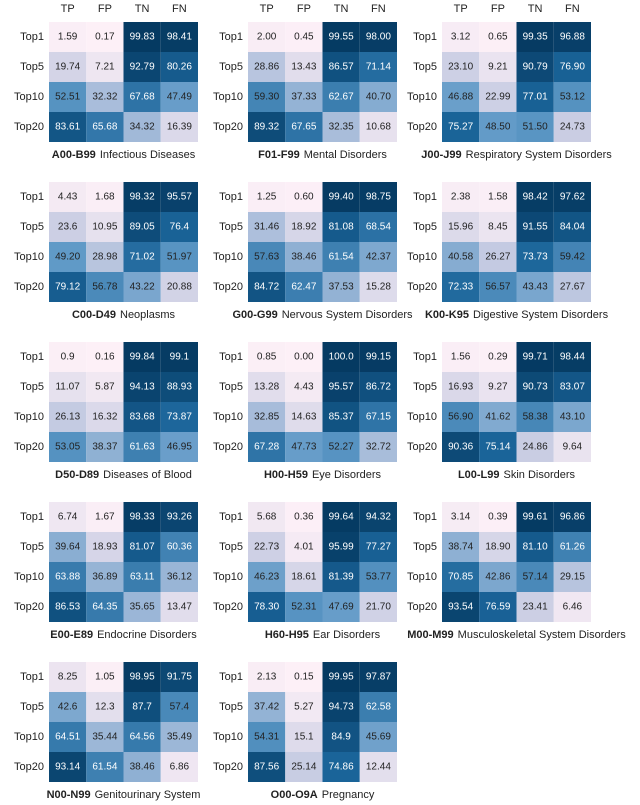 The height and width of the screenshot is (805, 640). What do you see at coordinates (535, 387) in the screenshot?
I see `cell-label: 90.73` at bounding box center [535, 387].